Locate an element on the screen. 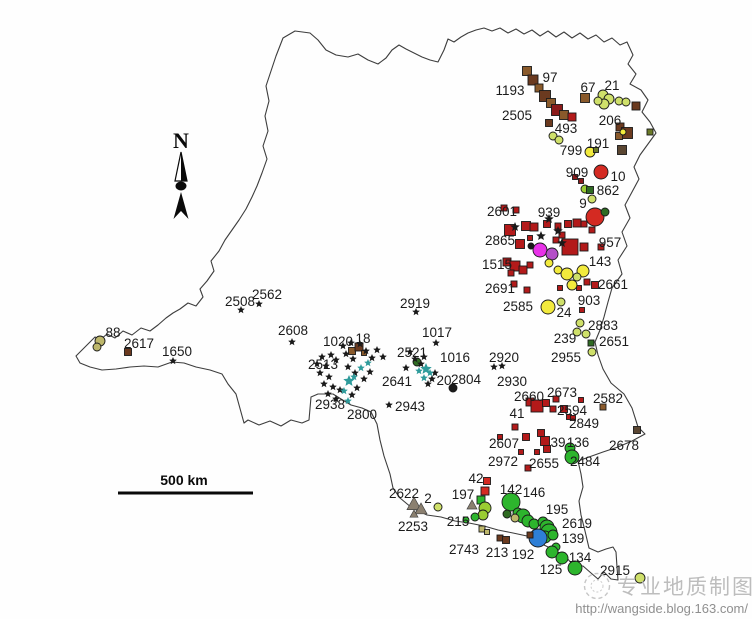 The image size is (752, 619). point-label: 2938 is located at coordinates (330, 404).